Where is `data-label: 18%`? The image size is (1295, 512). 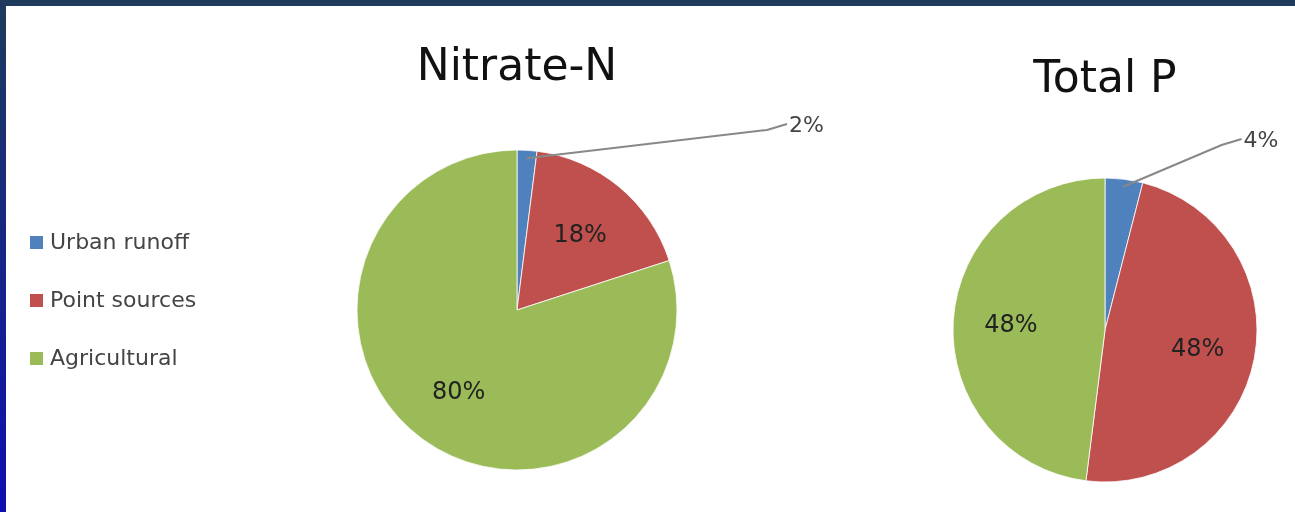
data-label: 18% is located at coordinates (580, 233).